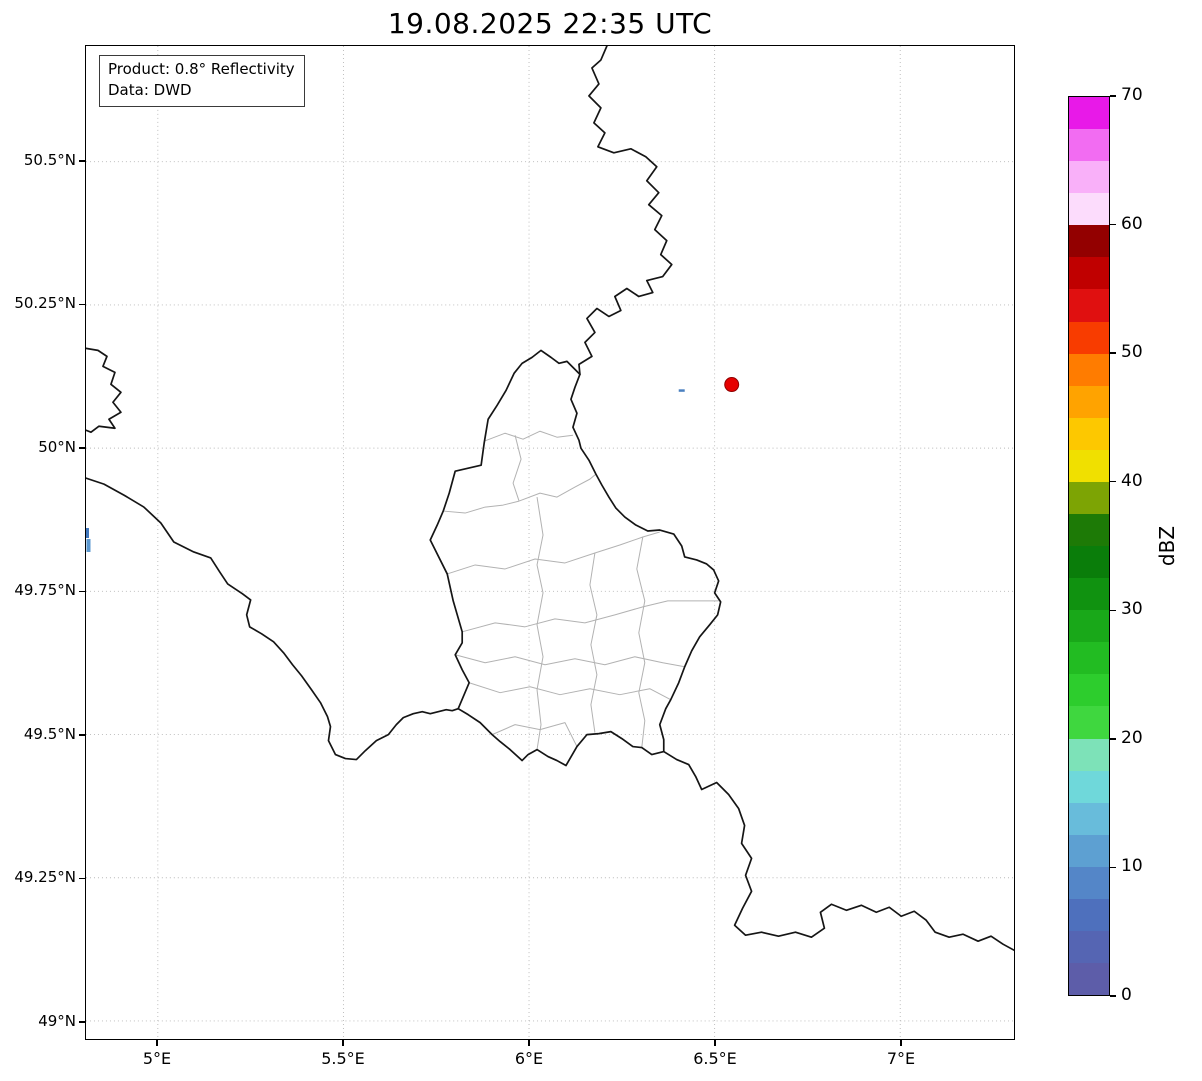  Describe the element at coordinates (1132, 609) in the screenshot. I see `colorbar-tick-label: 30` at that location.